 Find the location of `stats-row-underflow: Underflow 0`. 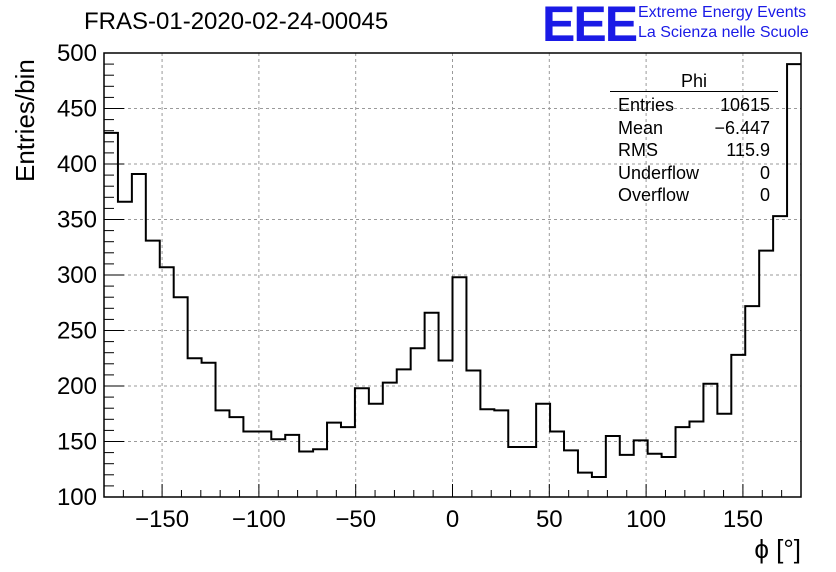

stats-row-underflow: Underflow 0 is located at coordinates (694, 173).